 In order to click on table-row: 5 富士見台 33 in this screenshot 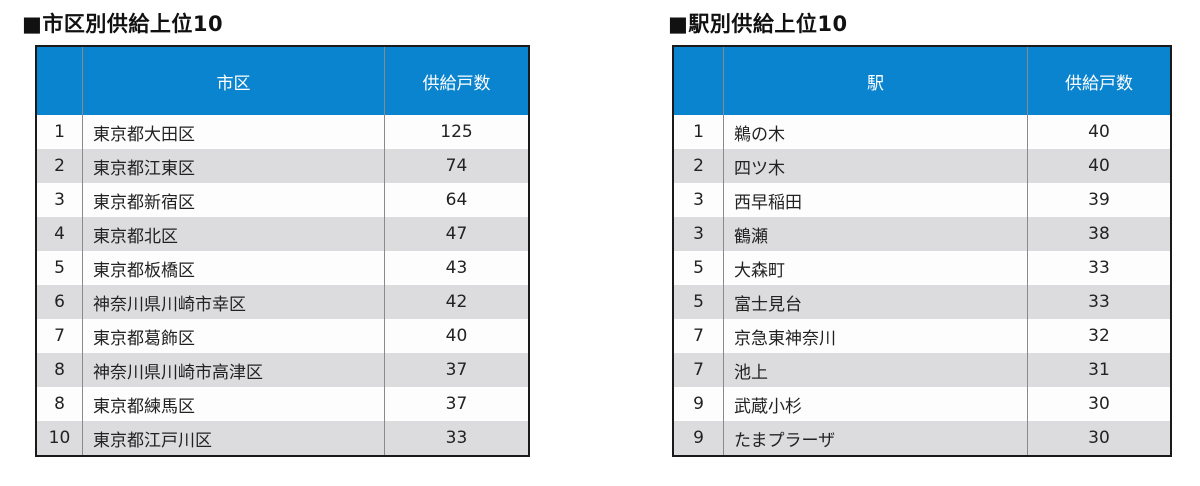, I will do `click(922, 302)`.